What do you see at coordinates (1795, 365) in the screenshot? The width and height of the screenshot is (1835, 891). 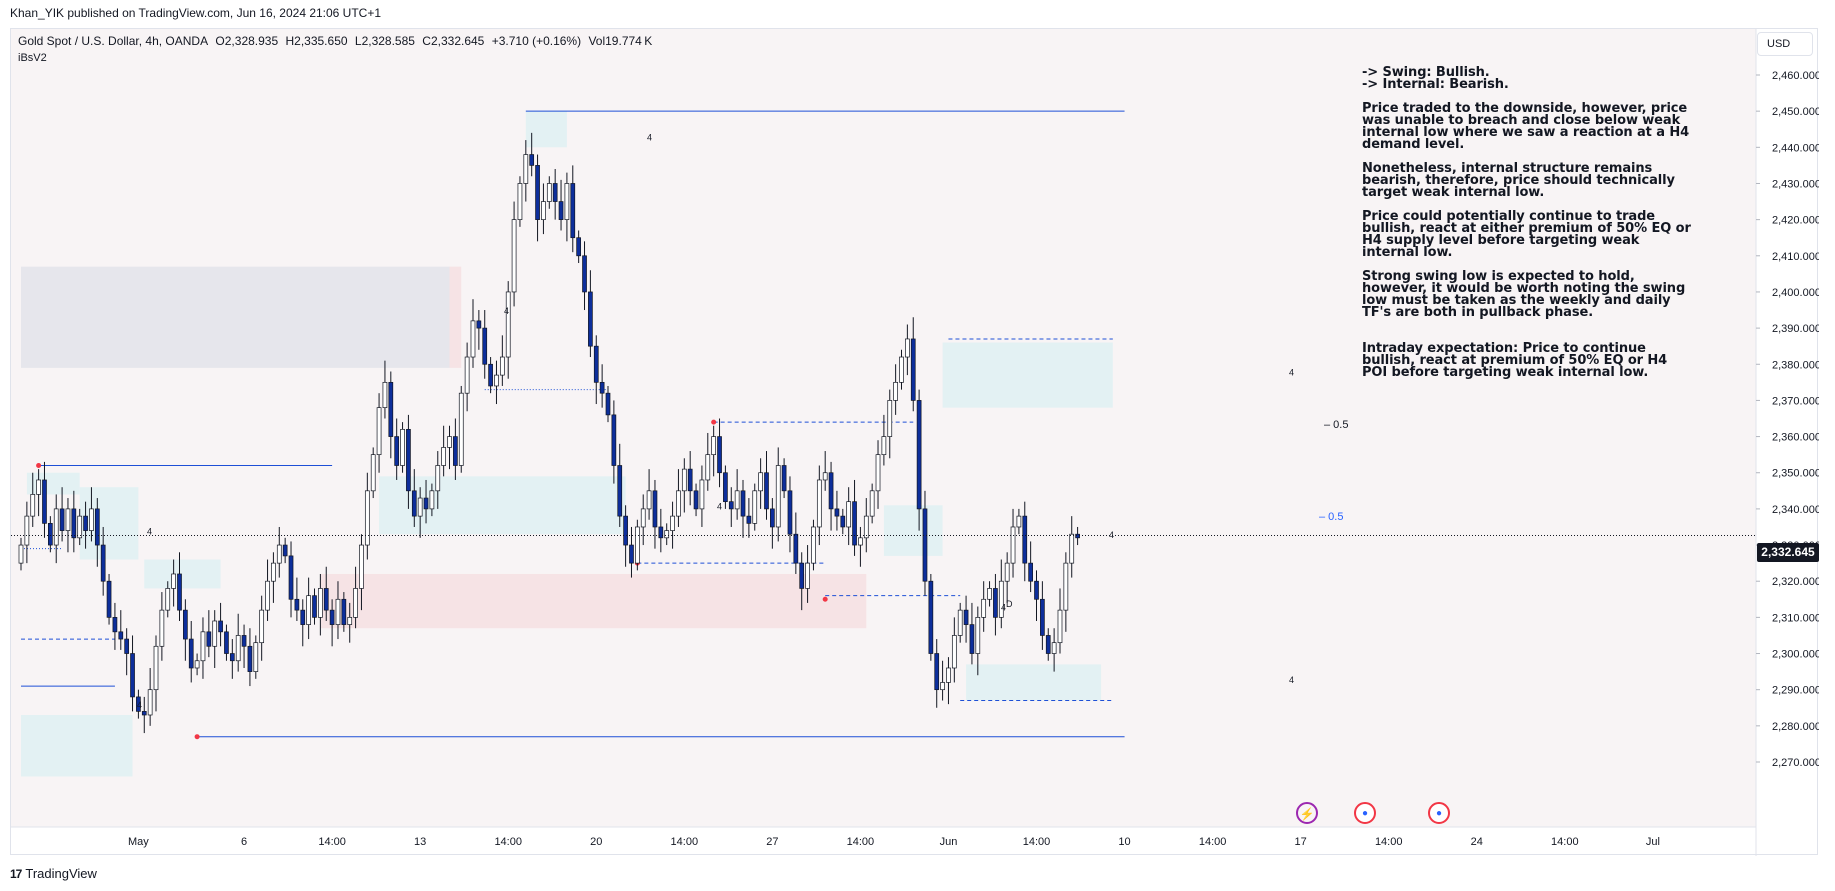 I see `y-tick-label: 2,380.000` at bounding box center [1795, 365].